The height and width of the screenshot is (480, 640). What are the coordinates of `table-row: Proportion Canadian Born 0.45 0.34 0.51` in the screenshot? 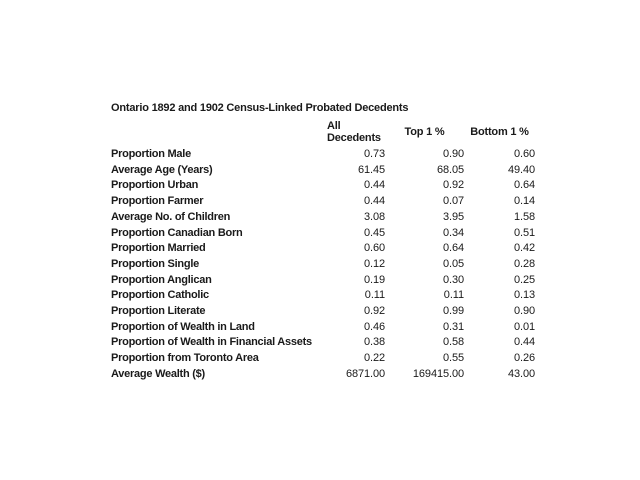 It's located at (323, 234).